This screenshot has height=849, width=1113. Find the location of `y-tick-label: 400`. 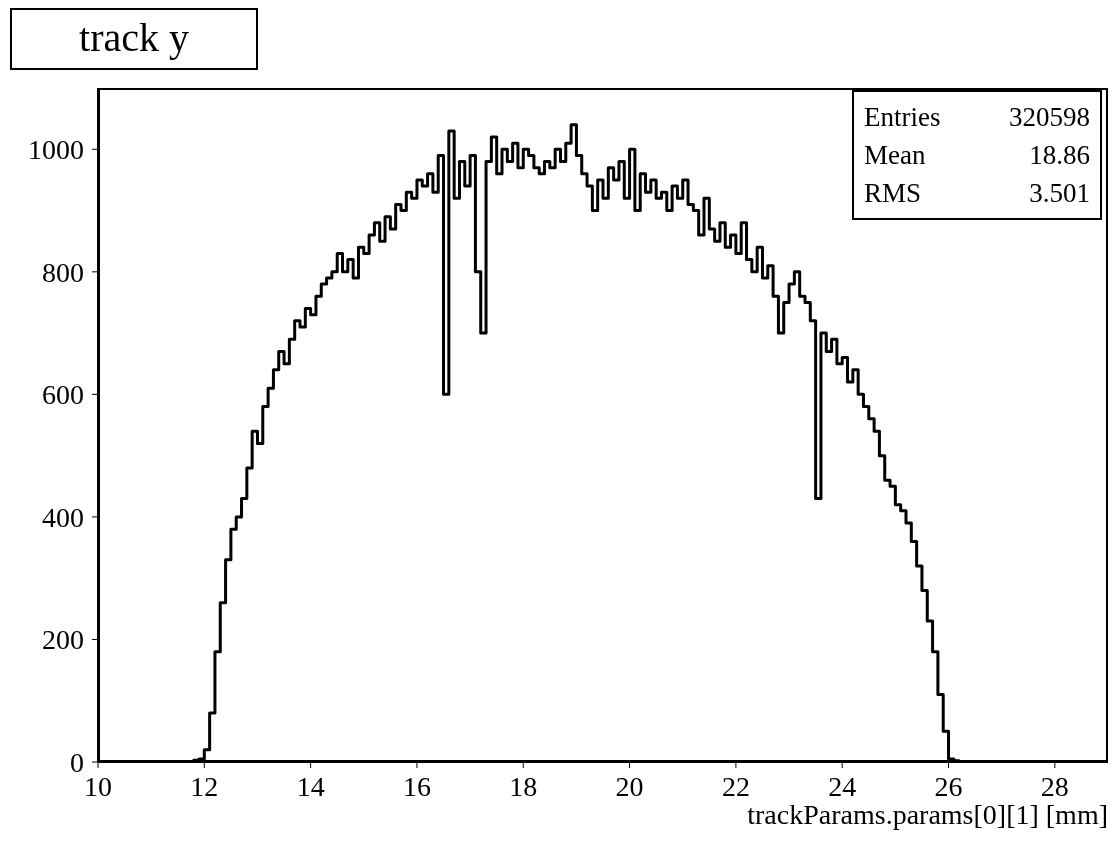

y-tick-label: 400 is located at coordinates (63, 517).